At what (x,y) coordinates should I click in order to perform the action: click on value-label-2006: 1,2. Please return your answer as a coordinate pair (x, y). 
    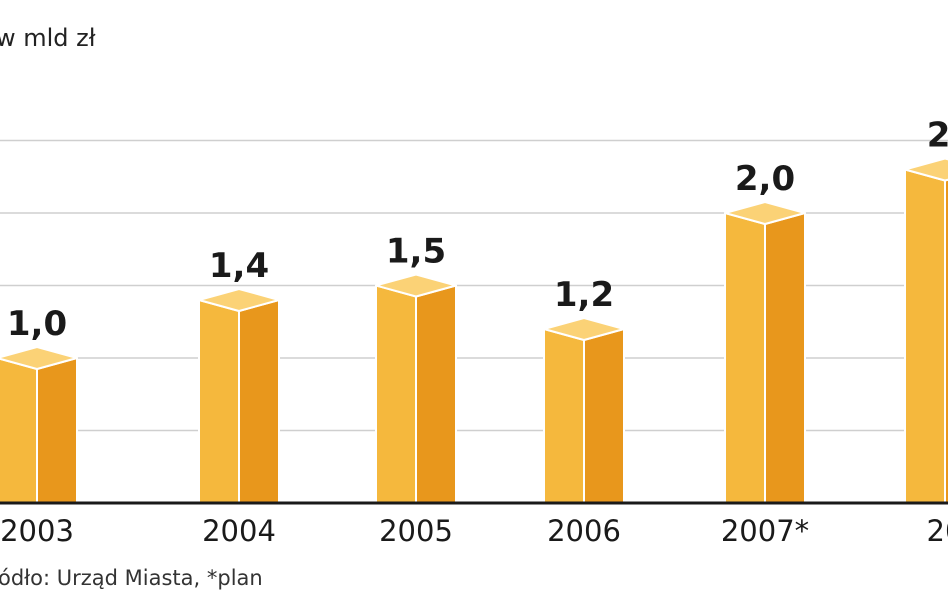
    Looking at the image, I should click on (584, 295).